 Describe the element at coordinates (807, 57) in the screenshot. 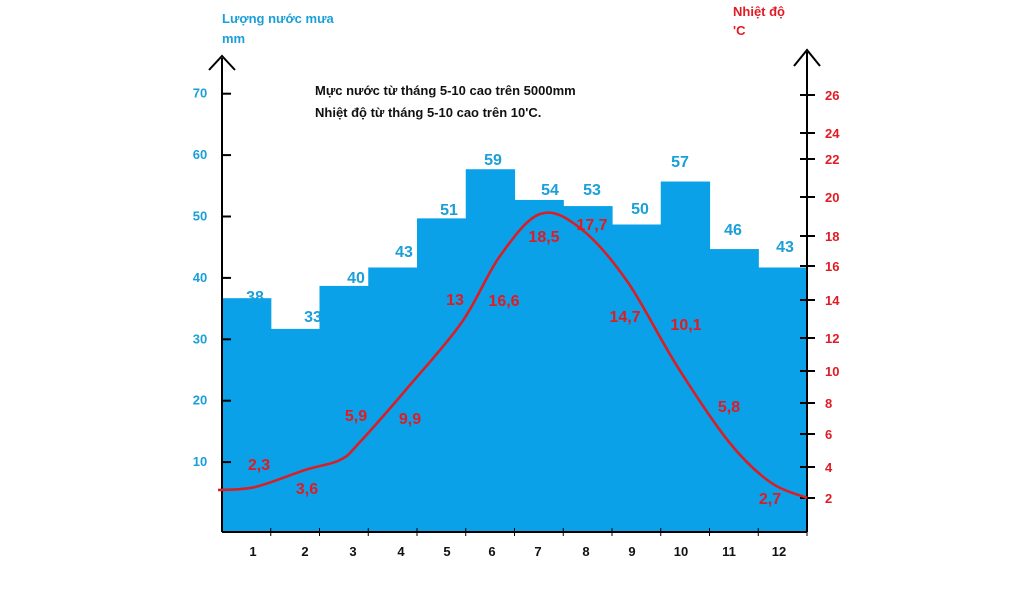

I see `right-axis-arrow` at that location.